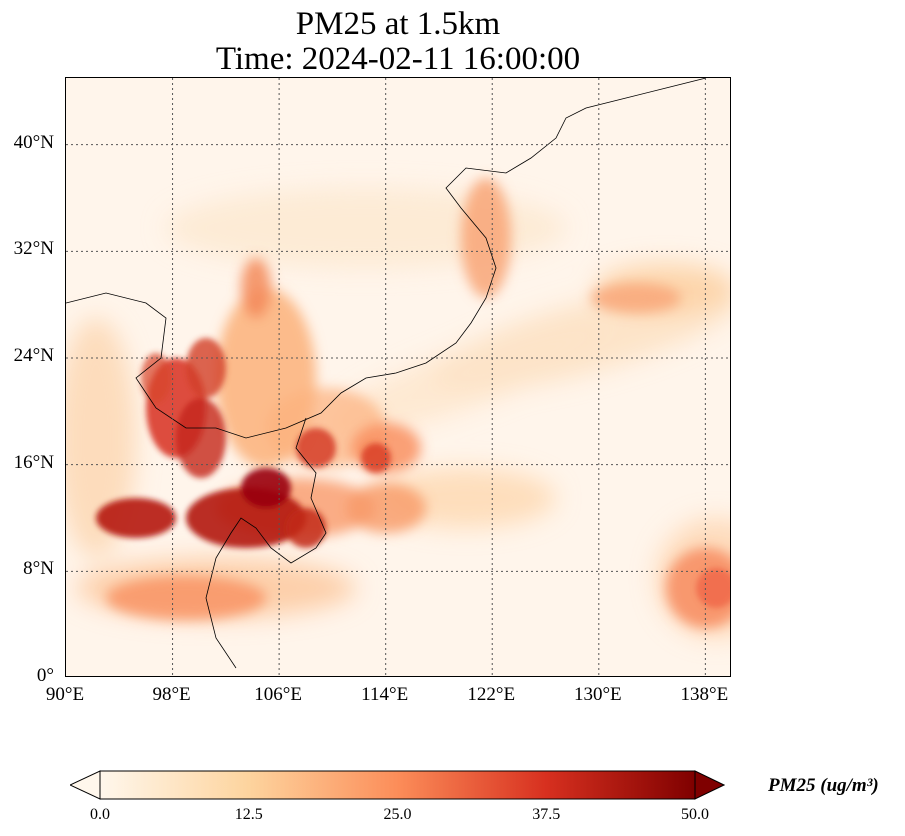 The height and width of the screenshot is (836, 905). I want to click on colorbar-label: PM25 (ug/m³), so click(823, 785).